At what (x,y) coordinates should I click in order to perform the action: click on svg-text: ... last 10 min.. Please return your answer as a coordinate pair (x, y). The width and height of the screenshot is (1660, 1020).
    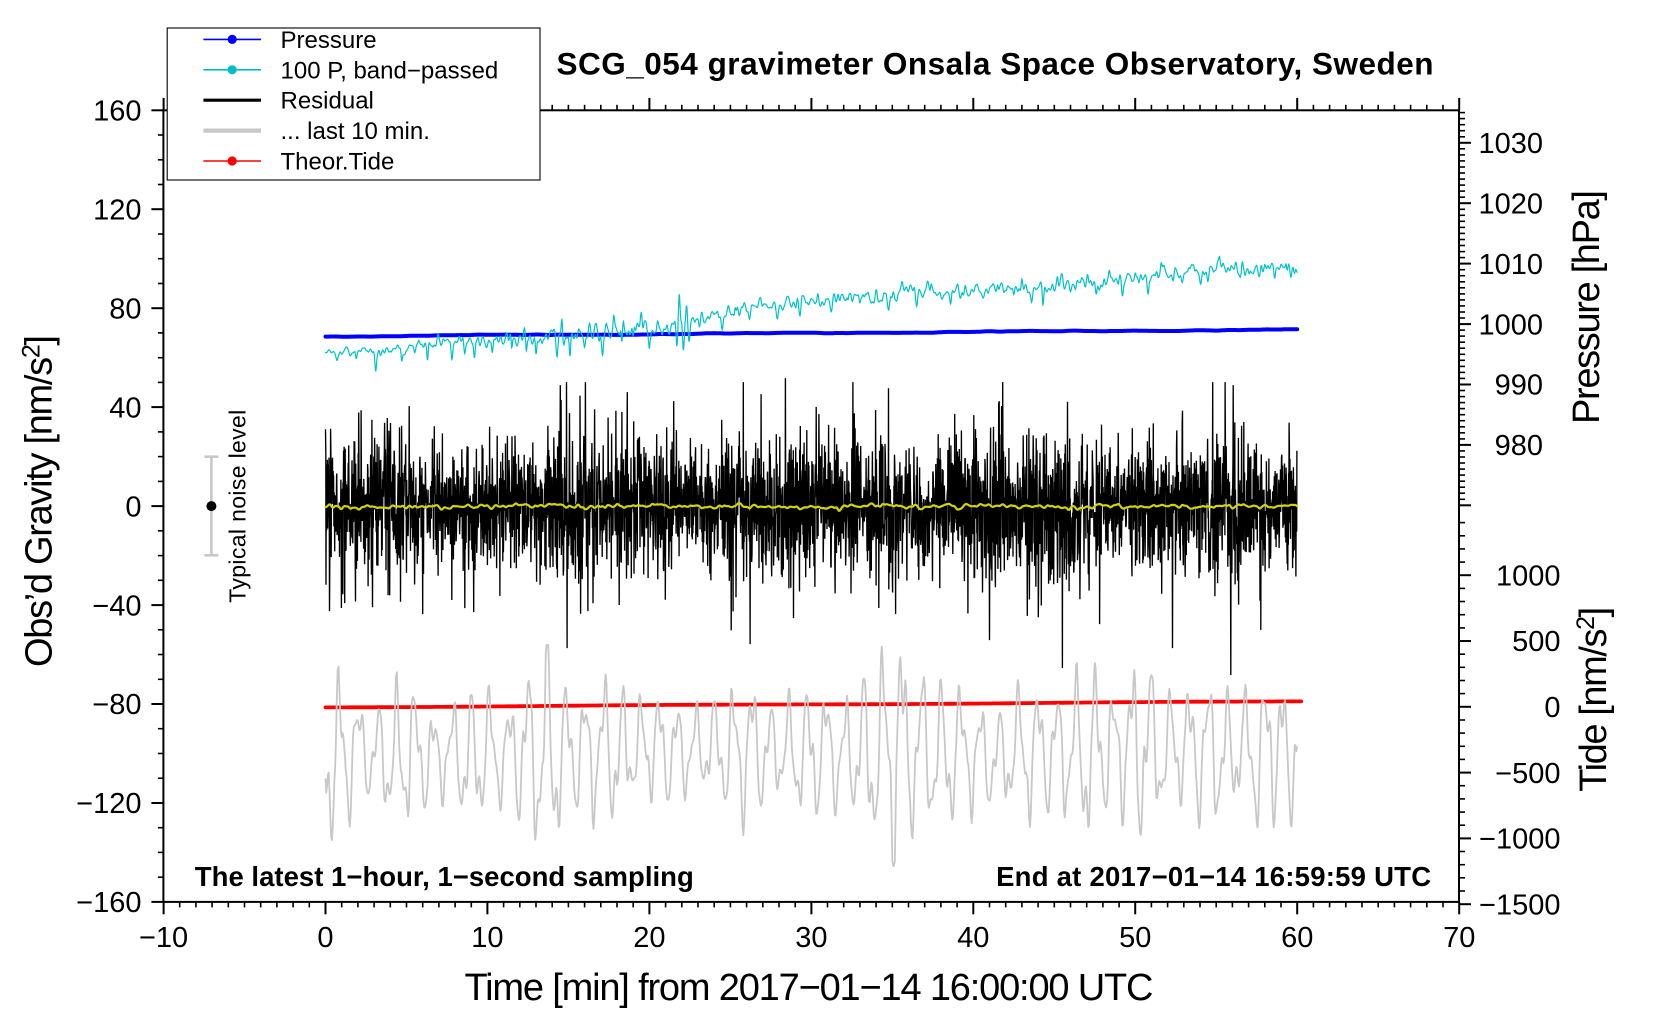
    Looking at the image, I should click on (355, 131).